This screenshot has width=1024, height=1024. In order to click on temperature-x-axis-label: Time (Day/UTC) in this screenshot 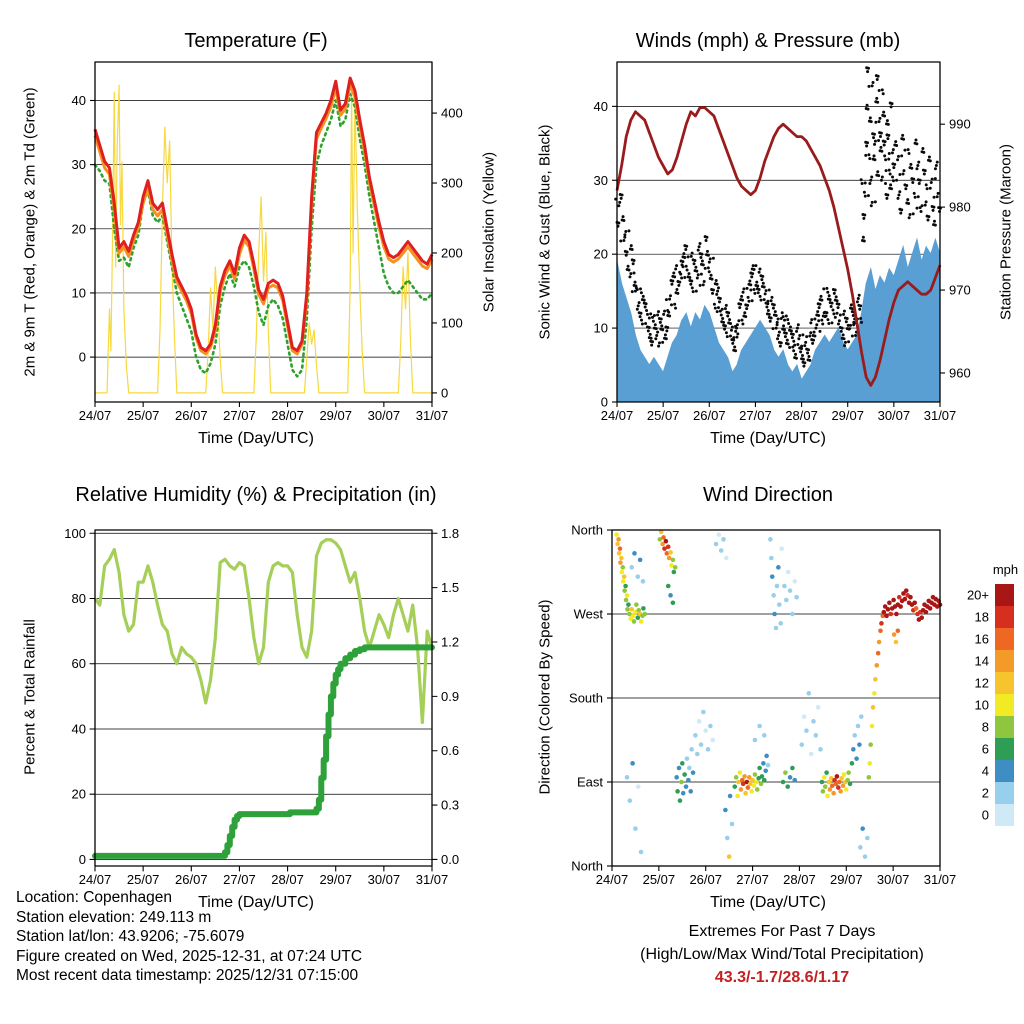, I will do `click(256, 438)`.